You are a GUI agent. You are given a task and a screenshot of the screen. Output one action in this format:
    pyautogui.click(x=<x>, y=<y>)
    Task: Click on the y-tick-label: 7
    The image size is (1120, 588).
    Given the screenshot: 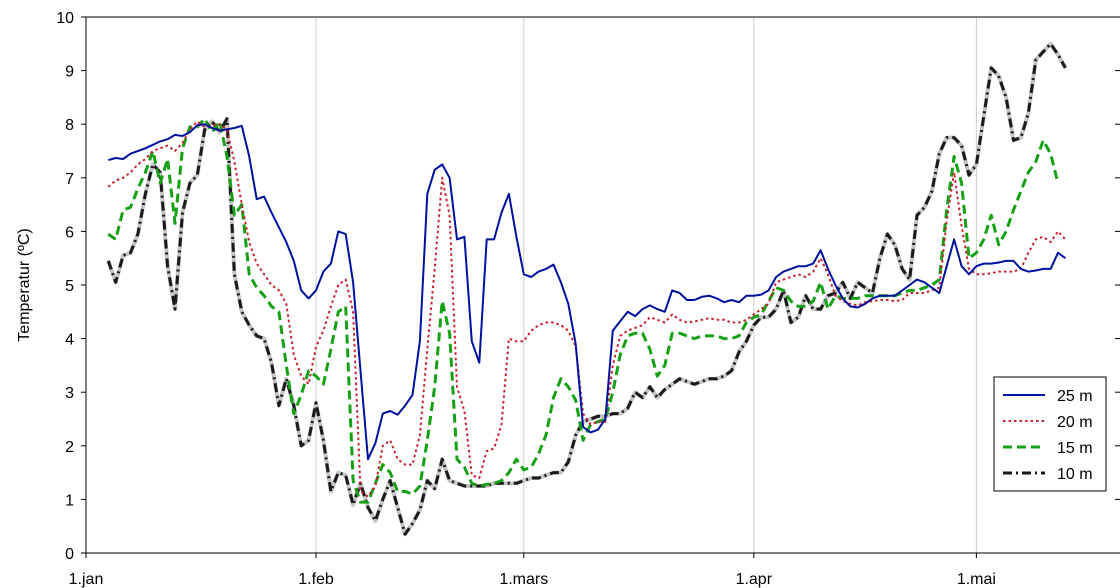 What is the action you would take?
    pyautogui.click(x=69, y=179)
    